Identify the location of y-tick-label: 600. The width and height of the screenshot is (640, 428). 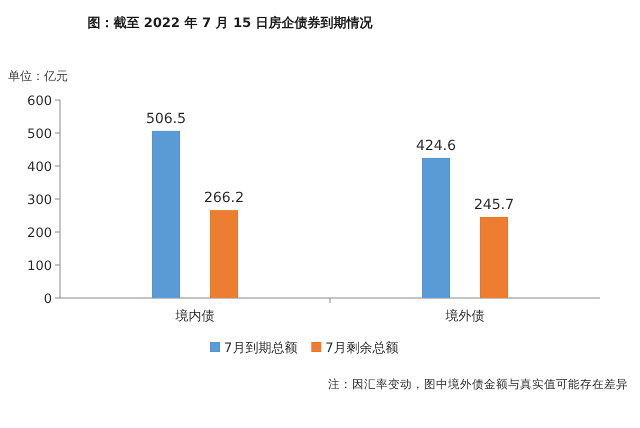
(39, 101).